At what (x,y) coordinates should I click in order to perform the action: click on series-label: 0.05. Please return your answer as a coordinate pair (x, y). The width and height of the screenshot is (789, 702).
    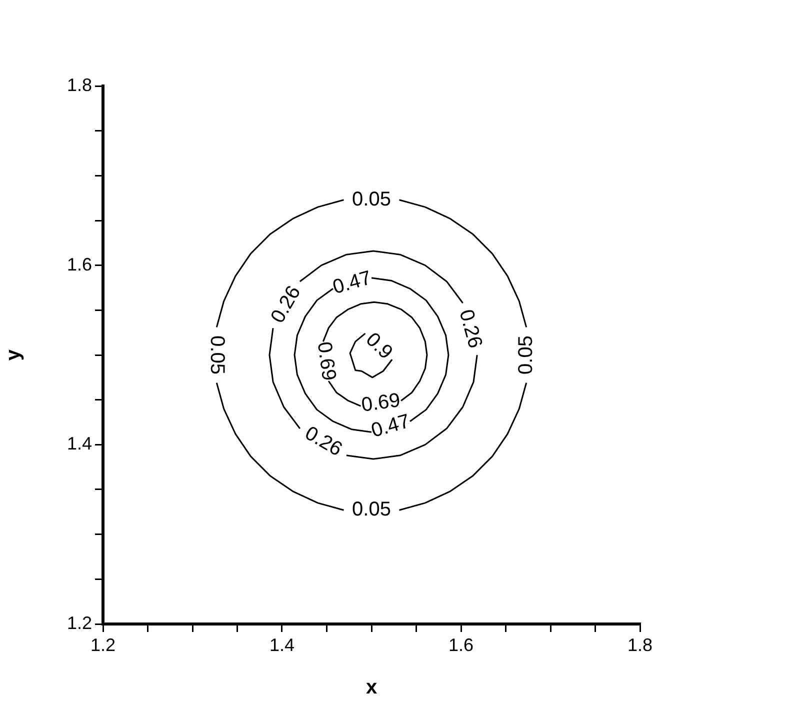
    Looking at the image, I should click on (371, 199).